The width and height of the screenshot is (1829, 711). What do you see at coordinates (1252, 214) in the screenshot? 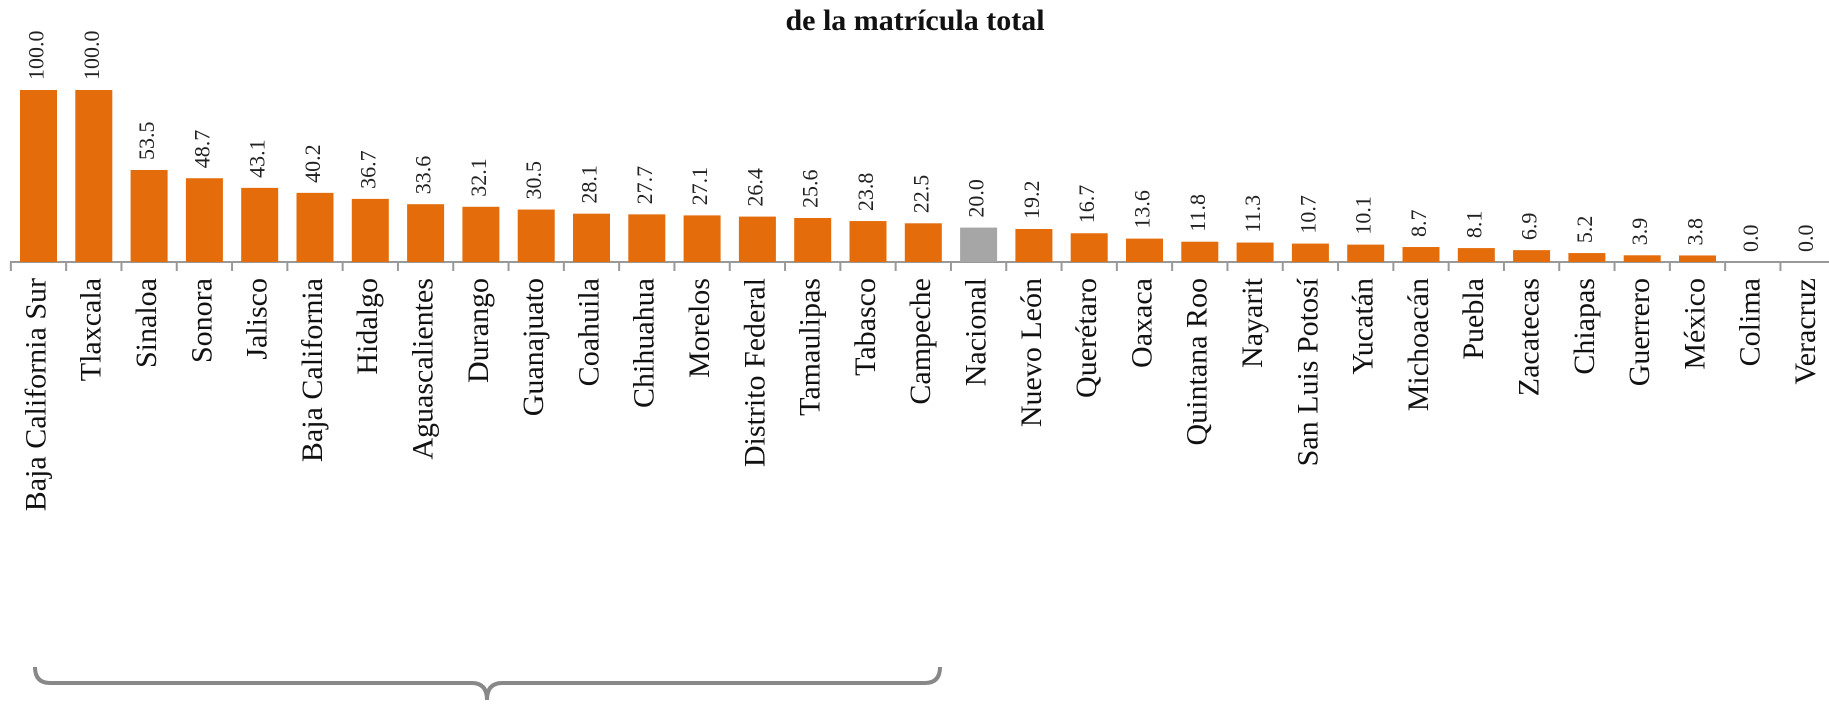
I see `value-label: 11.3` at bounding box center [1252, 214].